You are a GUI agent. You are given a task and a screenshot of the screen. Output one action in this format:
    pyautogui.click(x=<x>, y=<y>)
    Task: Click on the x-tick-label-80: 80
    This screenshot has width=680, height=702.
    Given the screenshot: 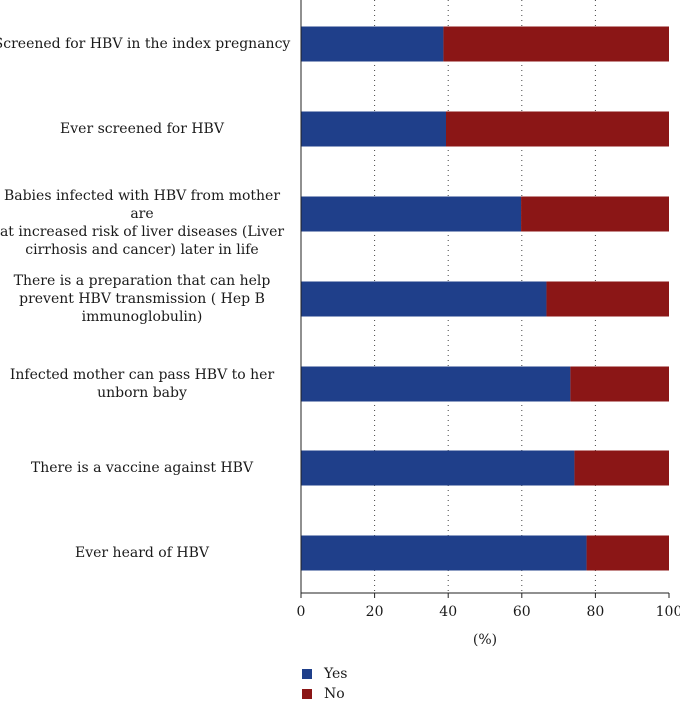 What is the action you would take?
    pyautogui.click(x=595, y=612)
    